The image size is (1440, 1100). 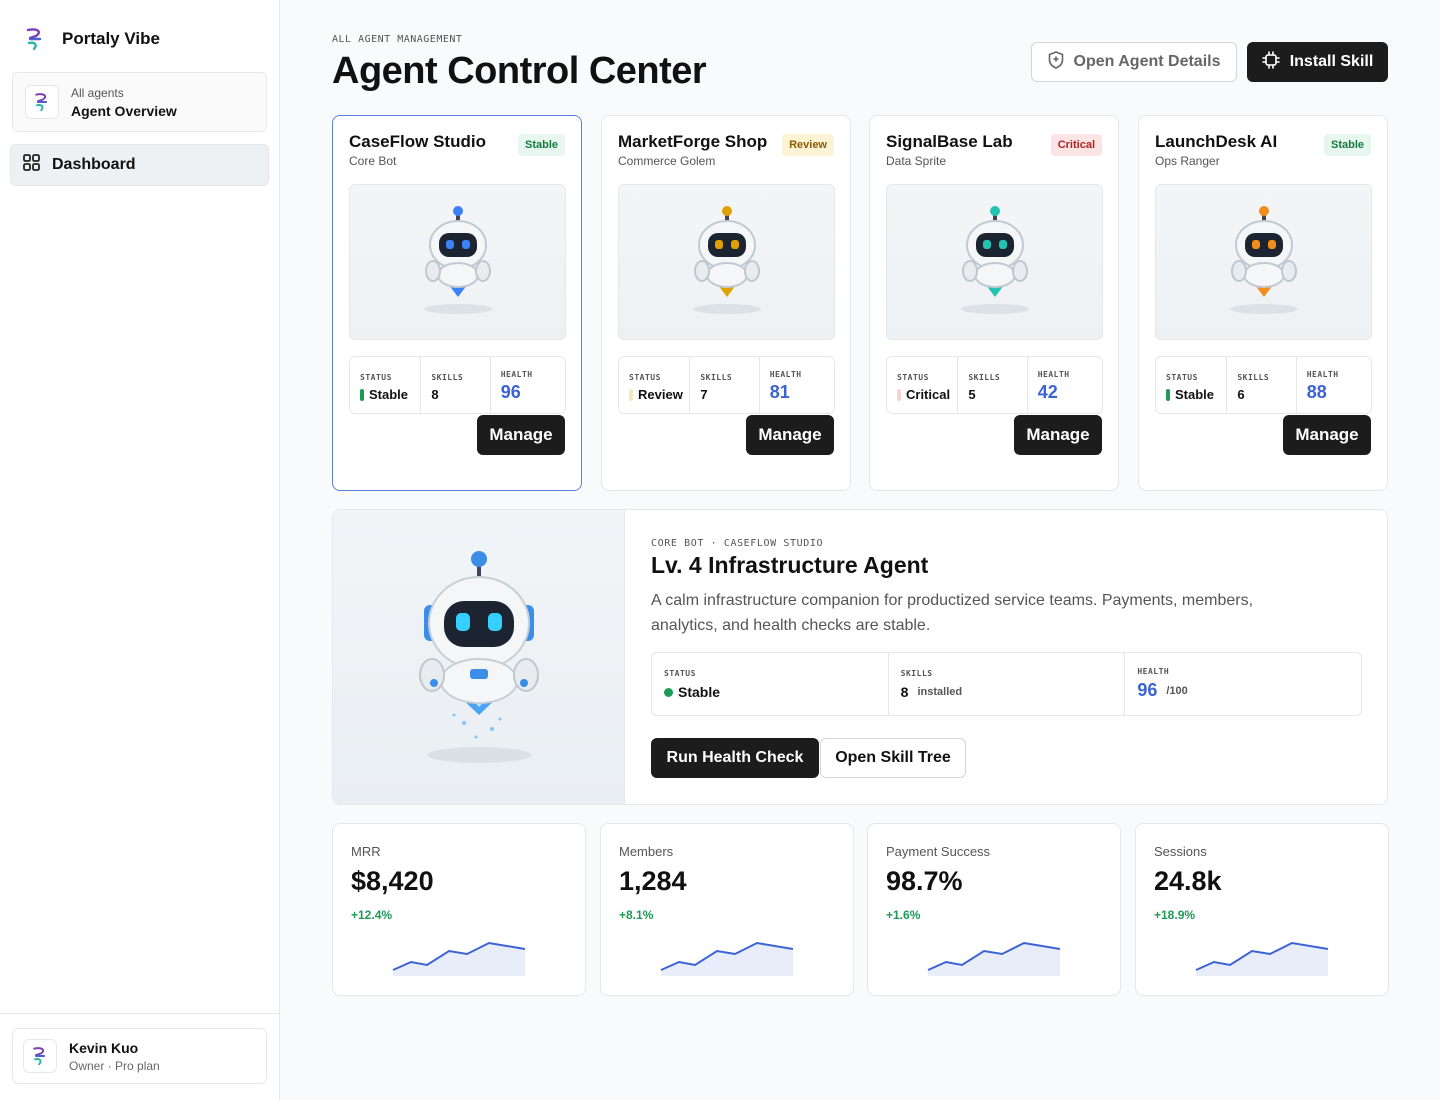 I want to click on status-badge: Review, so click(x=808, y=145).